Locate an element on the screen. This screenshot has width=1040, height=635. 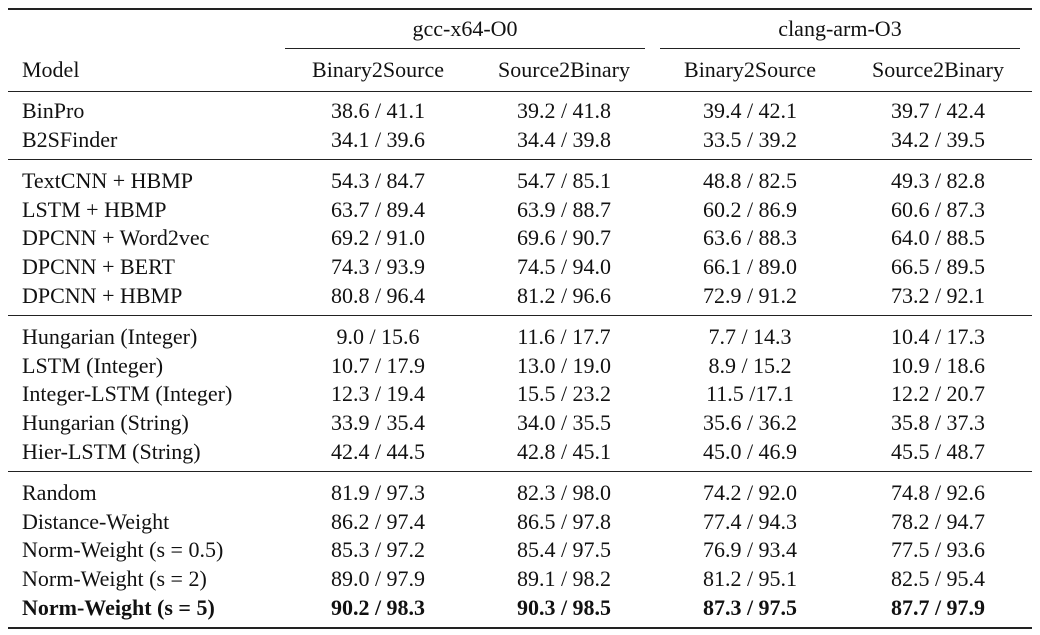
cell: 77.4 / 94.3 is located at coordinates (750, 521).